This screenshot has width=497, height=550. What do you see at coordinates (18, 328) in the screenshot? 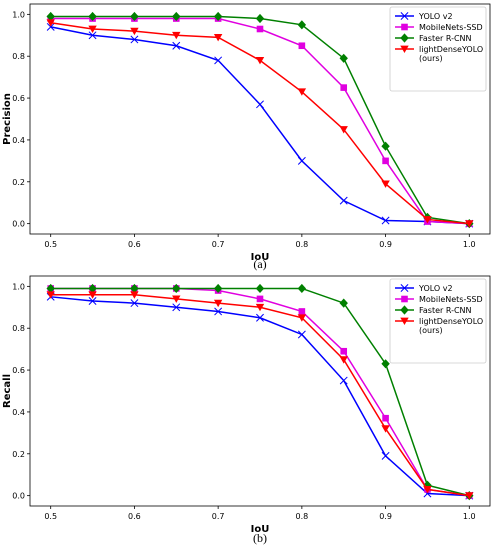
I see `y-tick-label: 0.8` at bounding box center [18, 328].